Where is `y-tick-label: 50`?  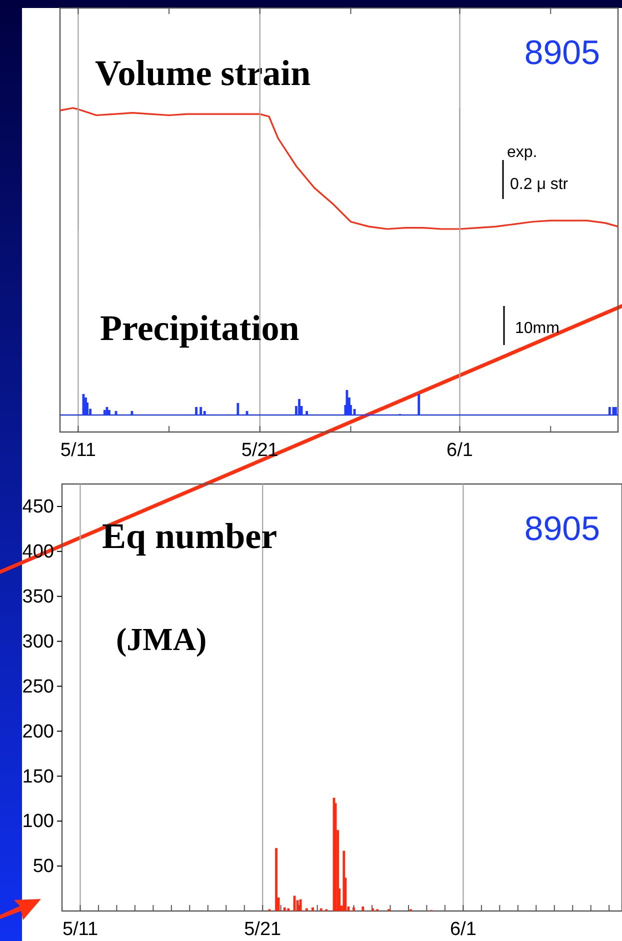
y-tick-label: 50 is located at coordinates (43, 867).